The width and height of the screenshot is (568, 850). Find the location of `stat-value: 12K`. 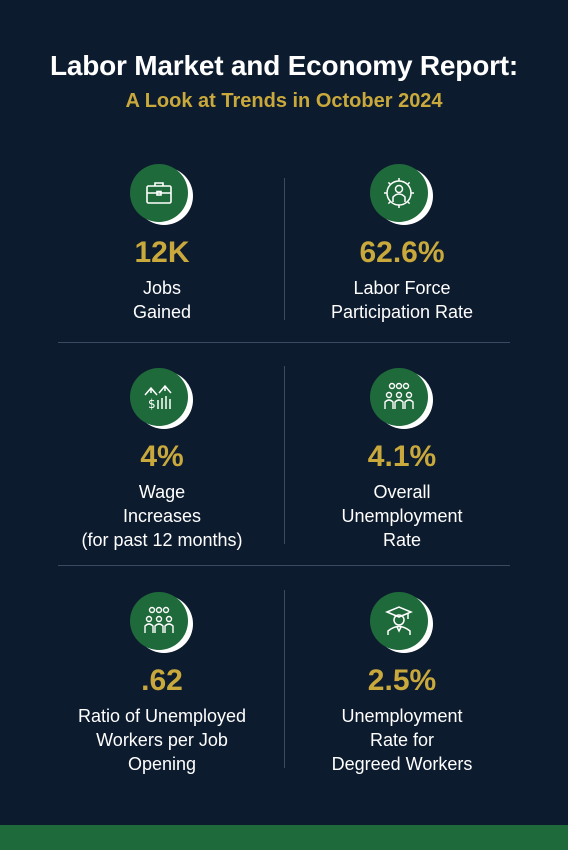

stat-value: 12K is located at coordinates (162, 252).